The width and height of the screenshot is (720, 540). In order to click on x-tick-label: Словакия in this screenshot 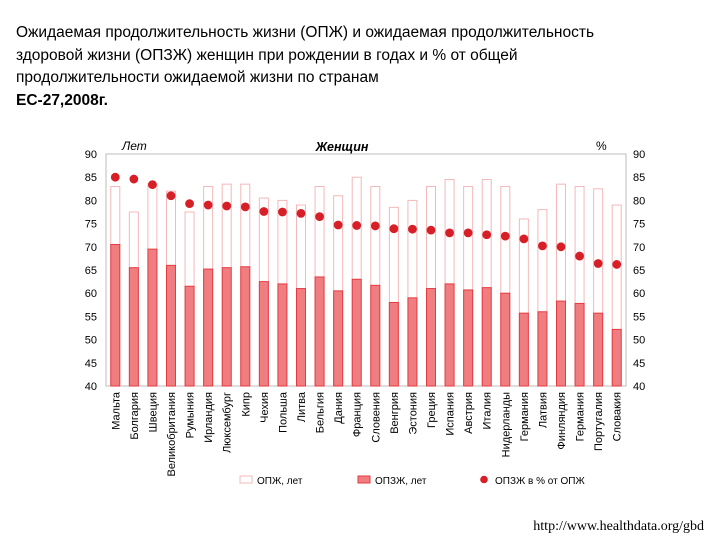, I will do `click(618, 416)`.